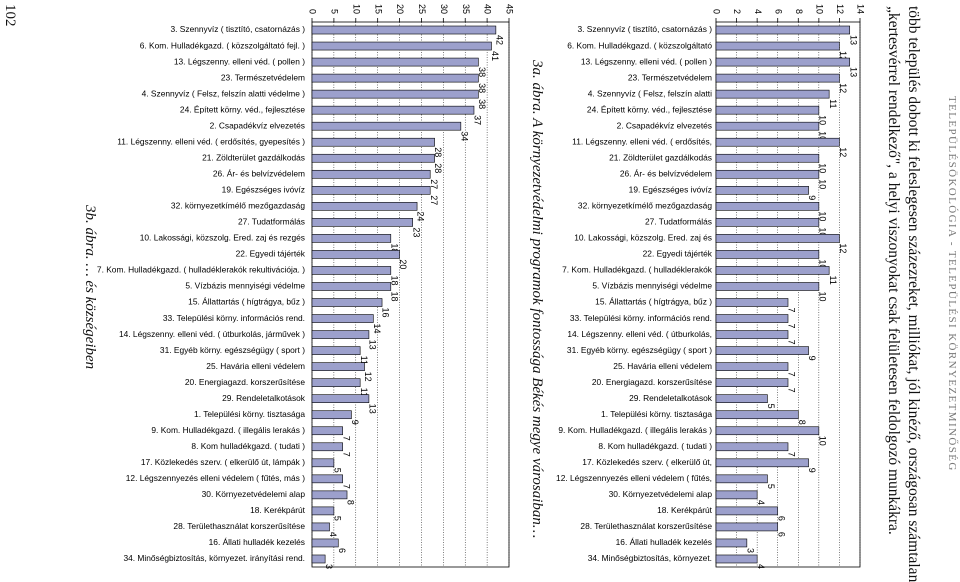  I want to click on category-label: 16. Állati hulladék kezelés, so click(257, 542).